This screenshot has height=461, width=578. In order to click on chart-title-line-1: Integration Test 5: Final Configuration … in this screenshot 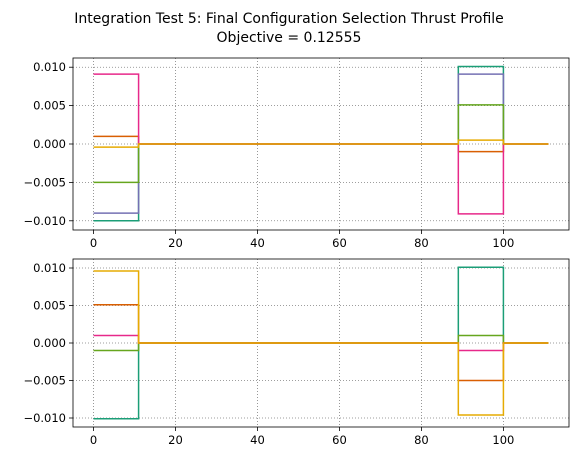, I will do `click(289, 19)`.